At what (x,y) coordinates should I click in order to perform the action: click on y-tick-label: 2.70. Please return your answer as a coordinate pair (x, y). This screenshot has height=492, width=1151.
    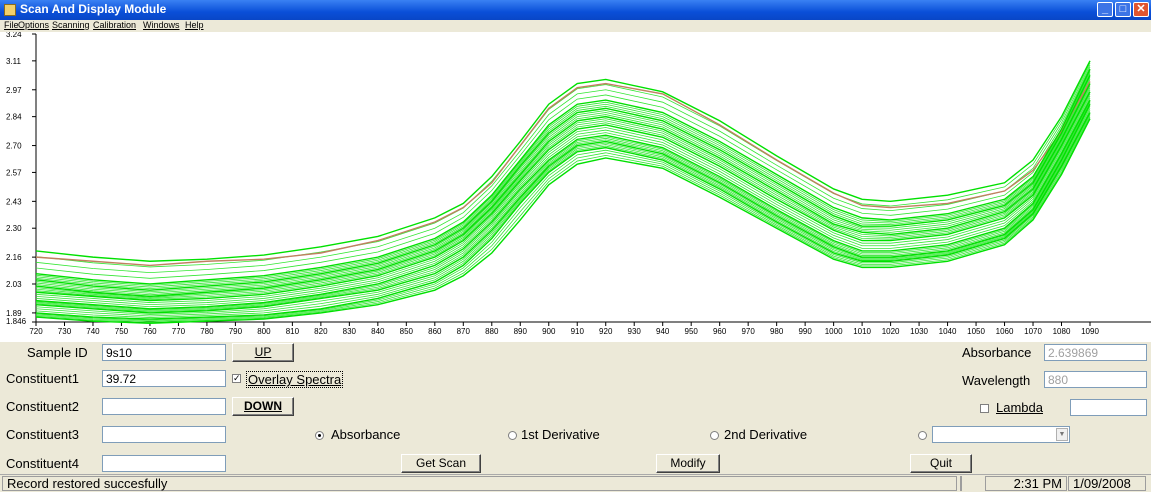
    Looking at the image, I should click on (14, 146).